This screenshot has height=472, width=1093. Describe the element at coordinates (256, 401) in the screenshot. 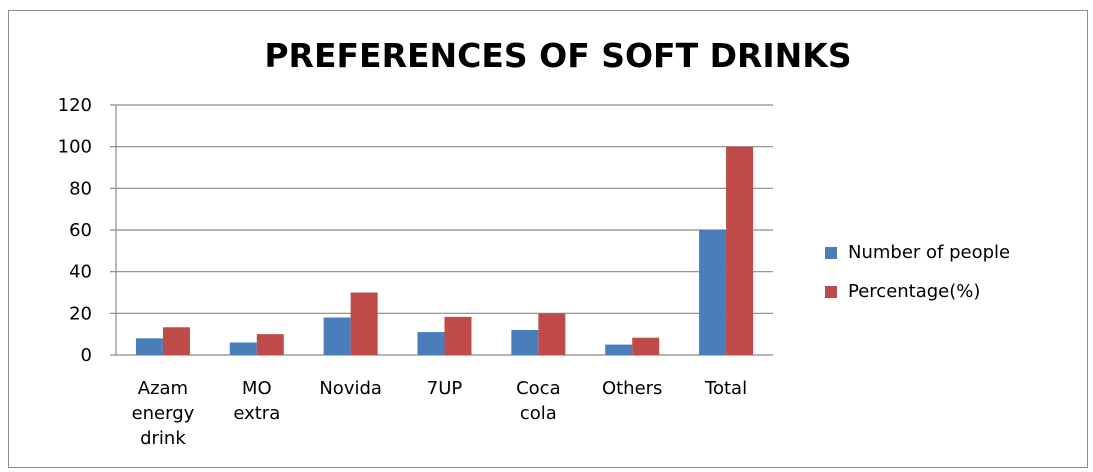

I see `x-category-label: MO extra` at that location.